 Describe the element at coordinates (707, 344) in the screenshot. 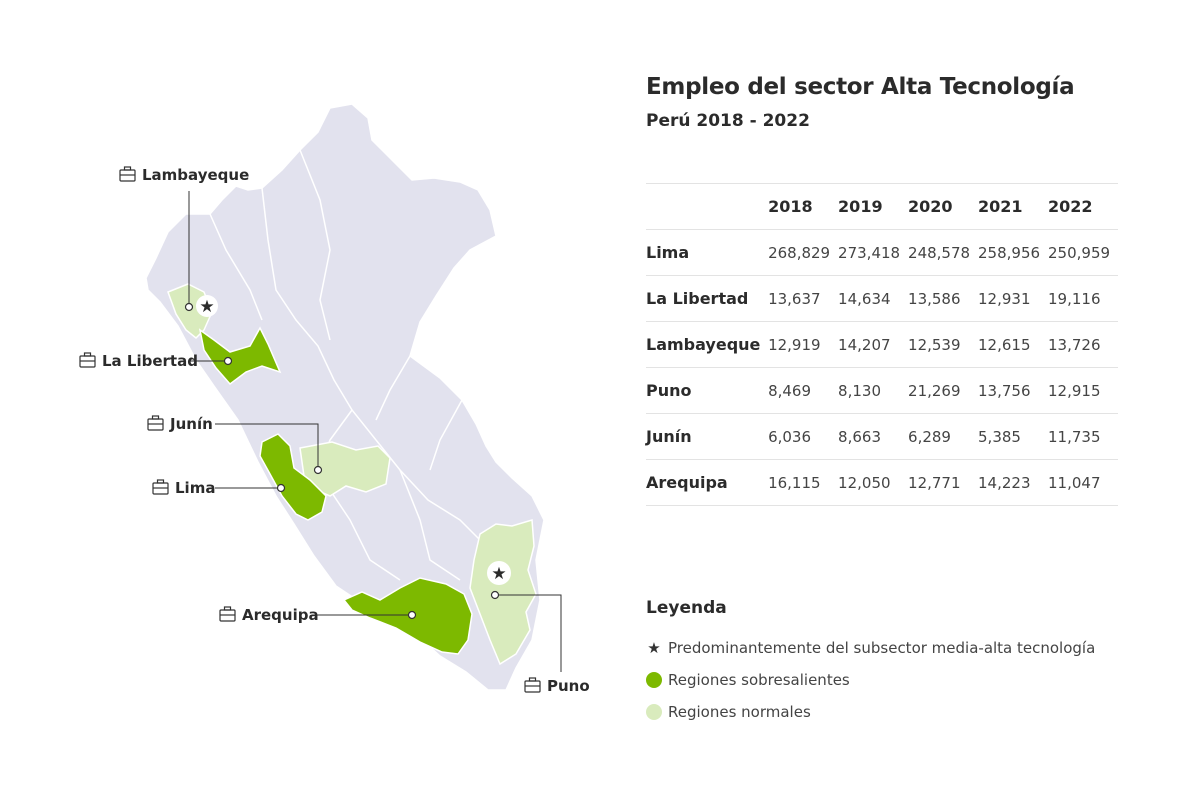

I see `row-region: Lambayeque` at that location.